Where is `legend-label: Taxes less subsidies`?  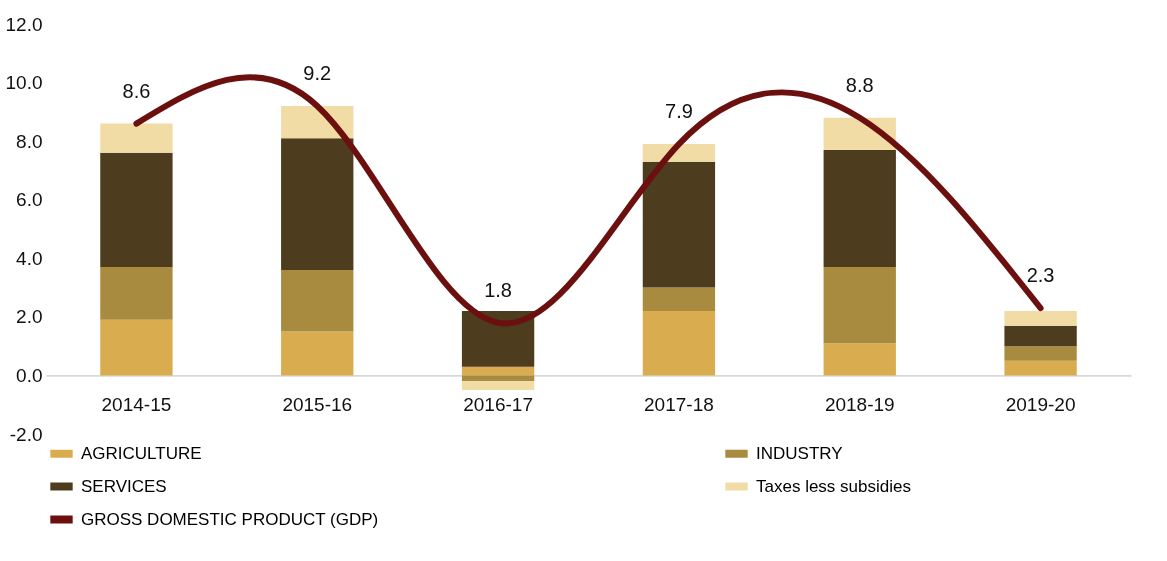
legend-label: Taxes less subsidies is located at coordinates (833, 486).